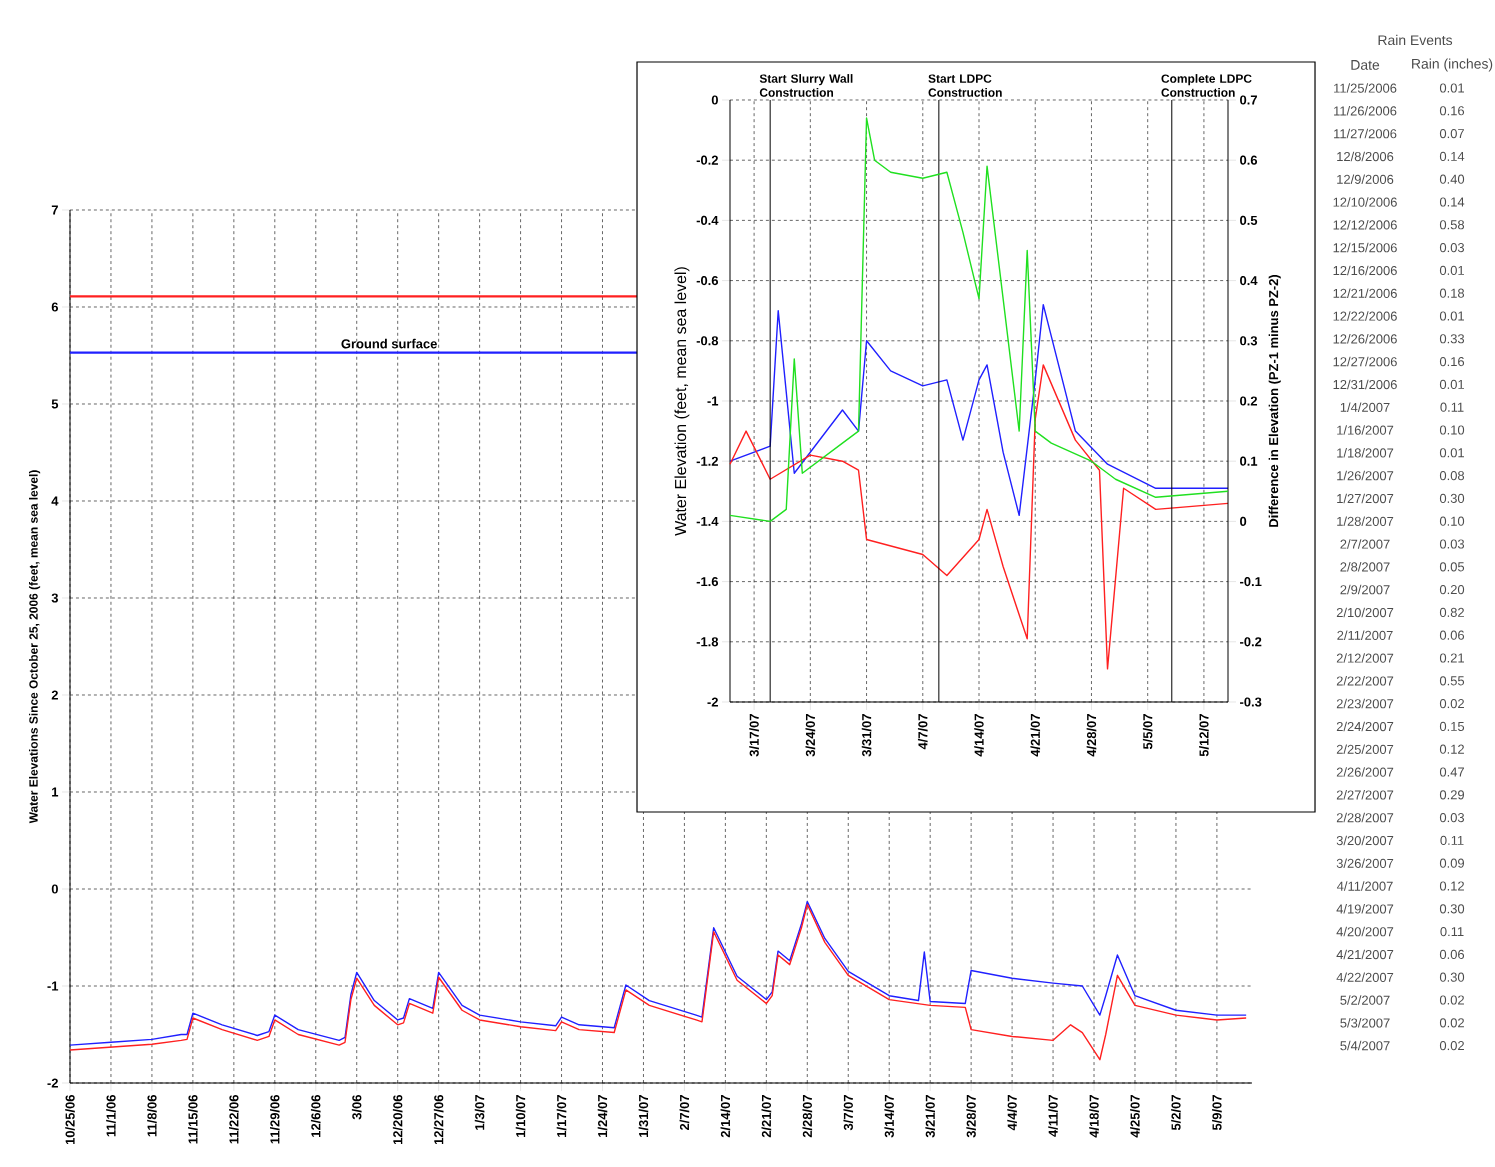 The height and width of the screenshot is (1167, 1495). Describe the element at coordinates (1365, 521) in the screenshot. I see `category-label: 1/28/2007` at that location.